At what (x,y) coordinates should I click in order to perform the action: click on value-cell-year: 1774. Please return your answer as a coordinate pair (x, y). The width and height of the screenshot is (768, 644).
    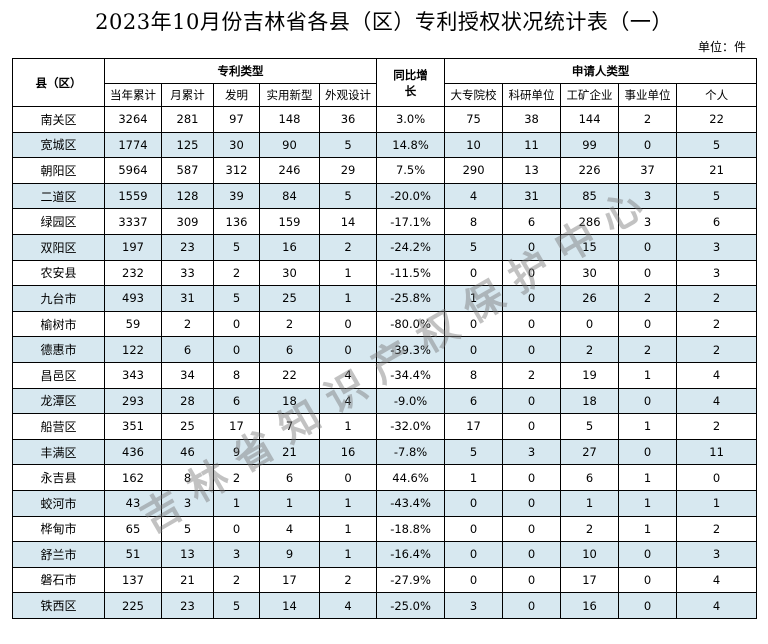
    Looking at the image, I should click on (133, 145).